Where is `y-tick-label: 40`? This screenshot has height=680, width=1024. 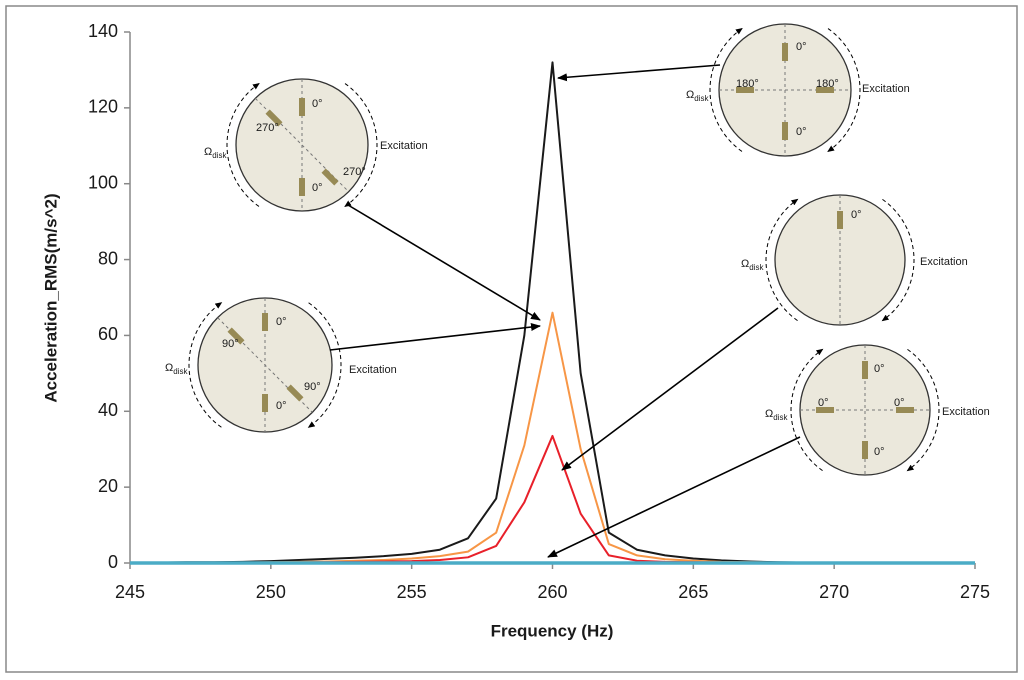 y-tick-label: 40 is located at coordinates (108, 410).